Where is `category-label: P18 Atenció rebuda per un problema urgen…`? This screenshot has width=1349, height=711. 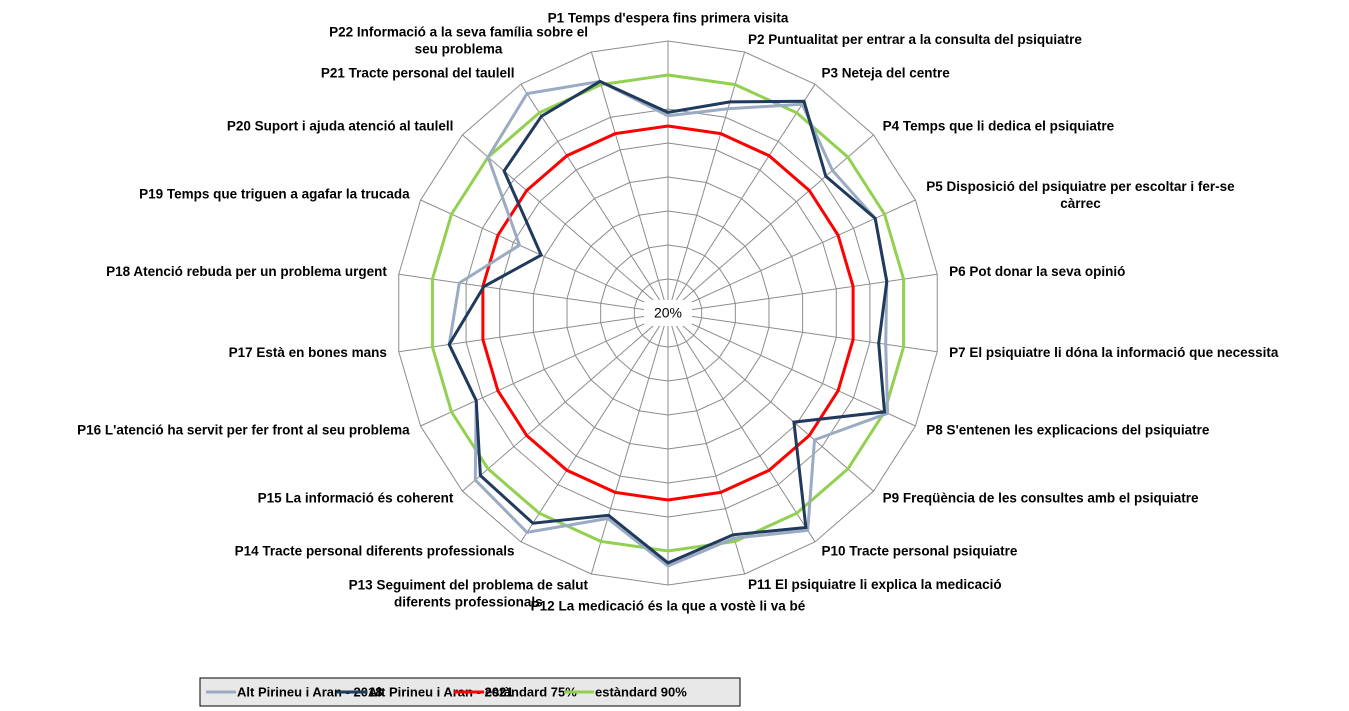
category-label: P18 Atenció rebuda per un problema urgen… is located at coordinates (246, 271).